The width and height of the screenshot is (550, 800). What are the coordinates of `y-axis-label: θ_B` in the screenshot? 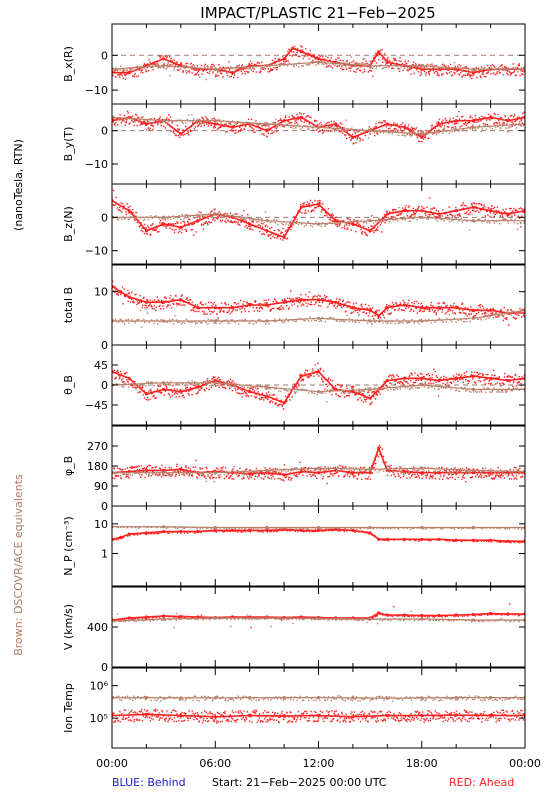 It's located at (68, 385).